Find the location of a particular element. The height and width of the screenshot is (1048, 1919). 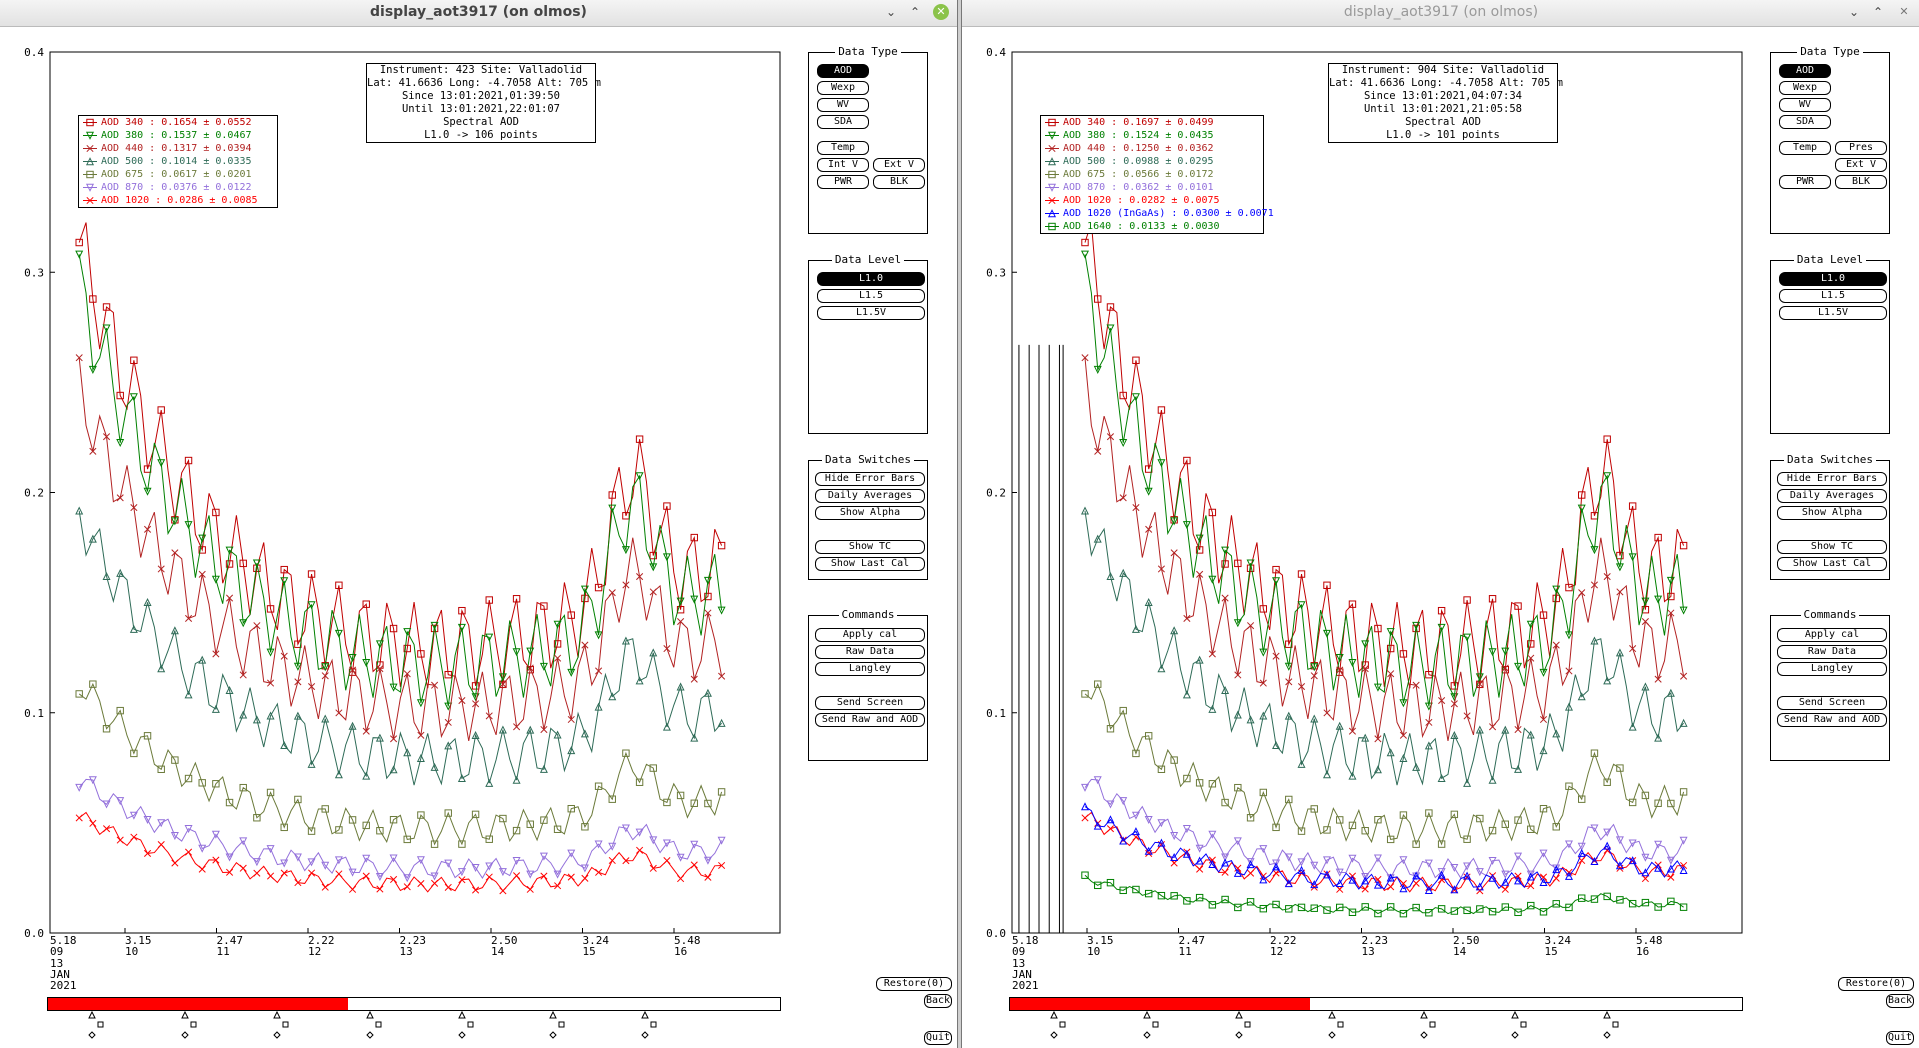

legend-label: AOD 440 : 0.1250 ± 0.0362 is located at coordinates (1138, 148).